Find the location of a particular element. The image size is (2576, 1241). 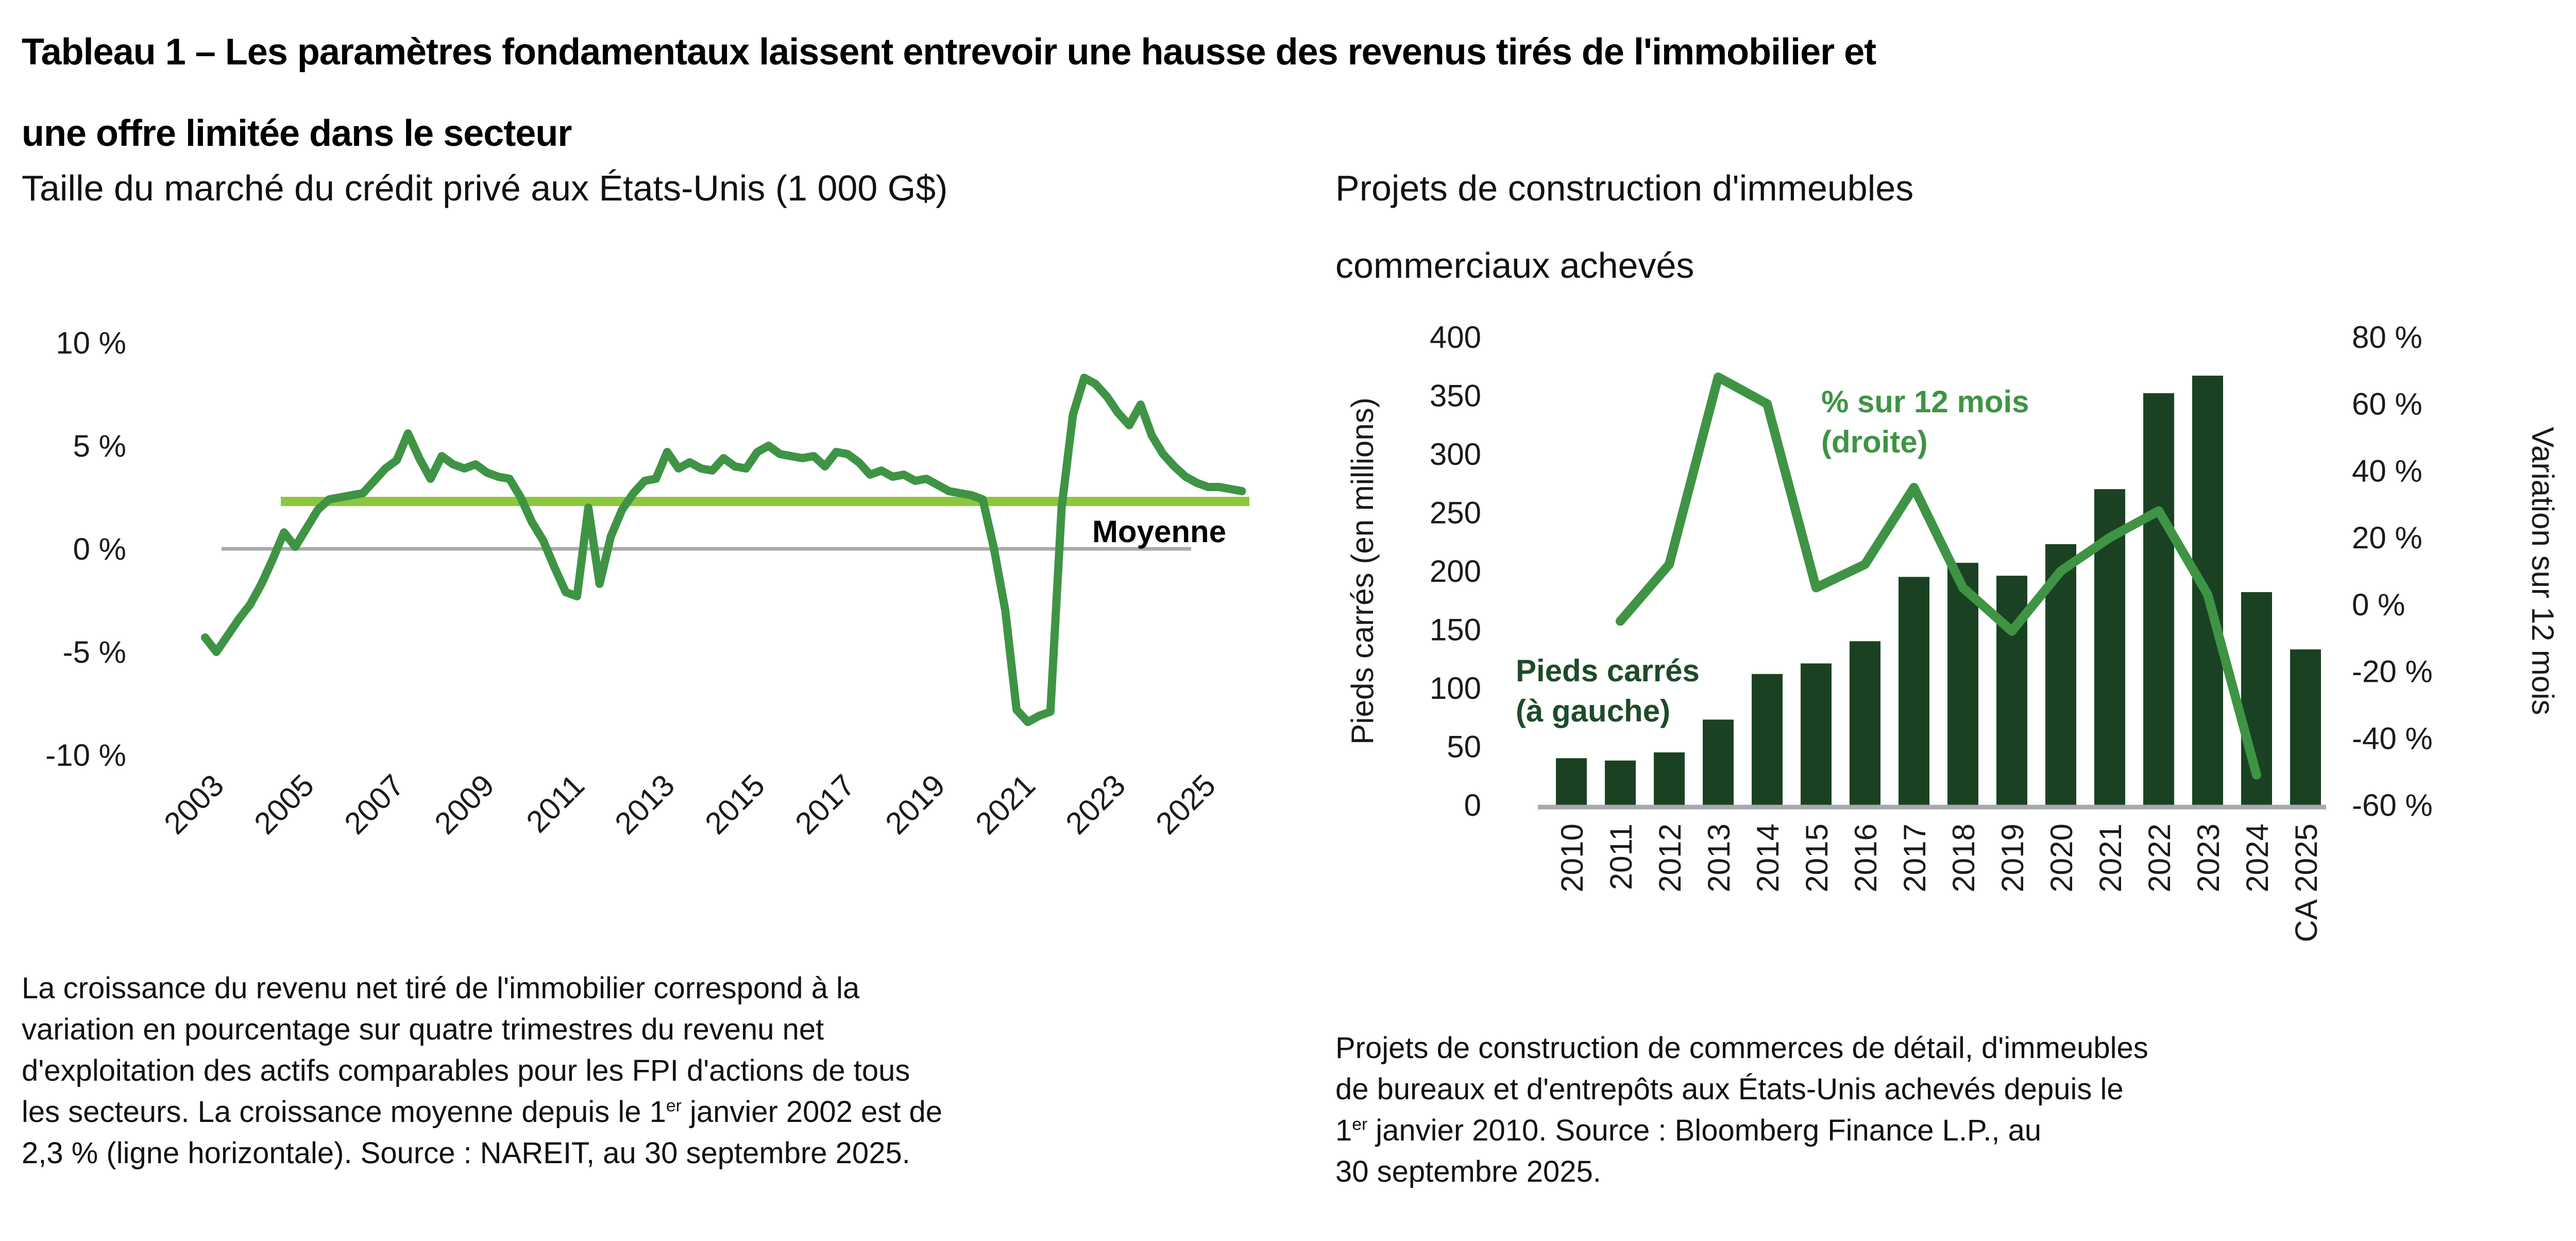

svg-text: -10 % is located at coordinates (85, 755).